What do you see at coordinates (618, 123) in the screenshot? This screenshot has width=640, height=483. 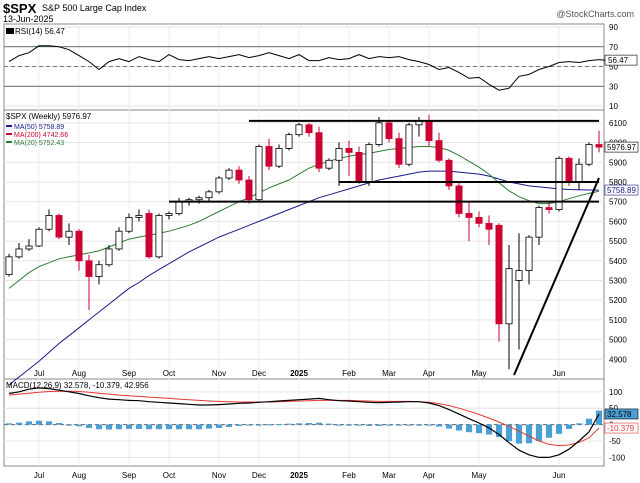 I see `price-tick-label: 6100` at bounding box center [618, 123].